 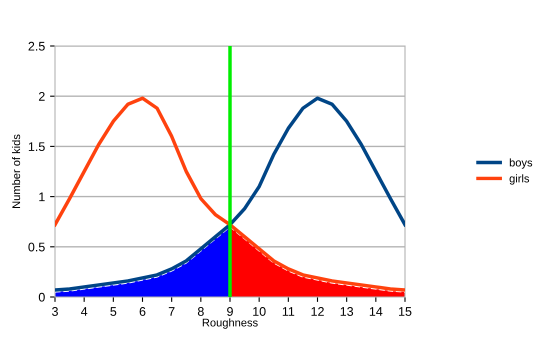 What do you see at coordinates (171, 311) in the screenshot?
I see `x-tick-label: 7` at bounding box center [171, 311].